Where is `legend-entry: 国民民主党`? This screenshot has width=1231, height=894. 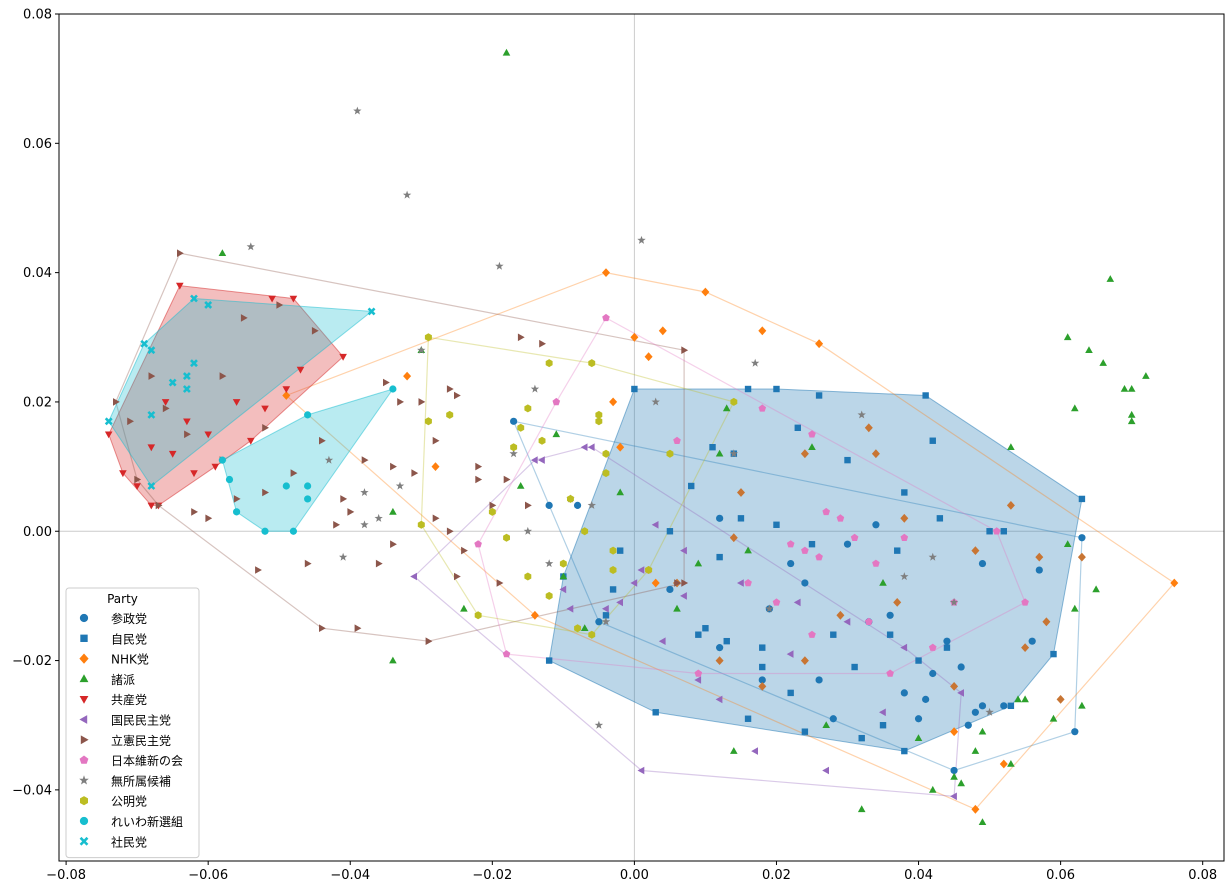 legend-entry: 国民民主党 is located at coordinates (125, 720).